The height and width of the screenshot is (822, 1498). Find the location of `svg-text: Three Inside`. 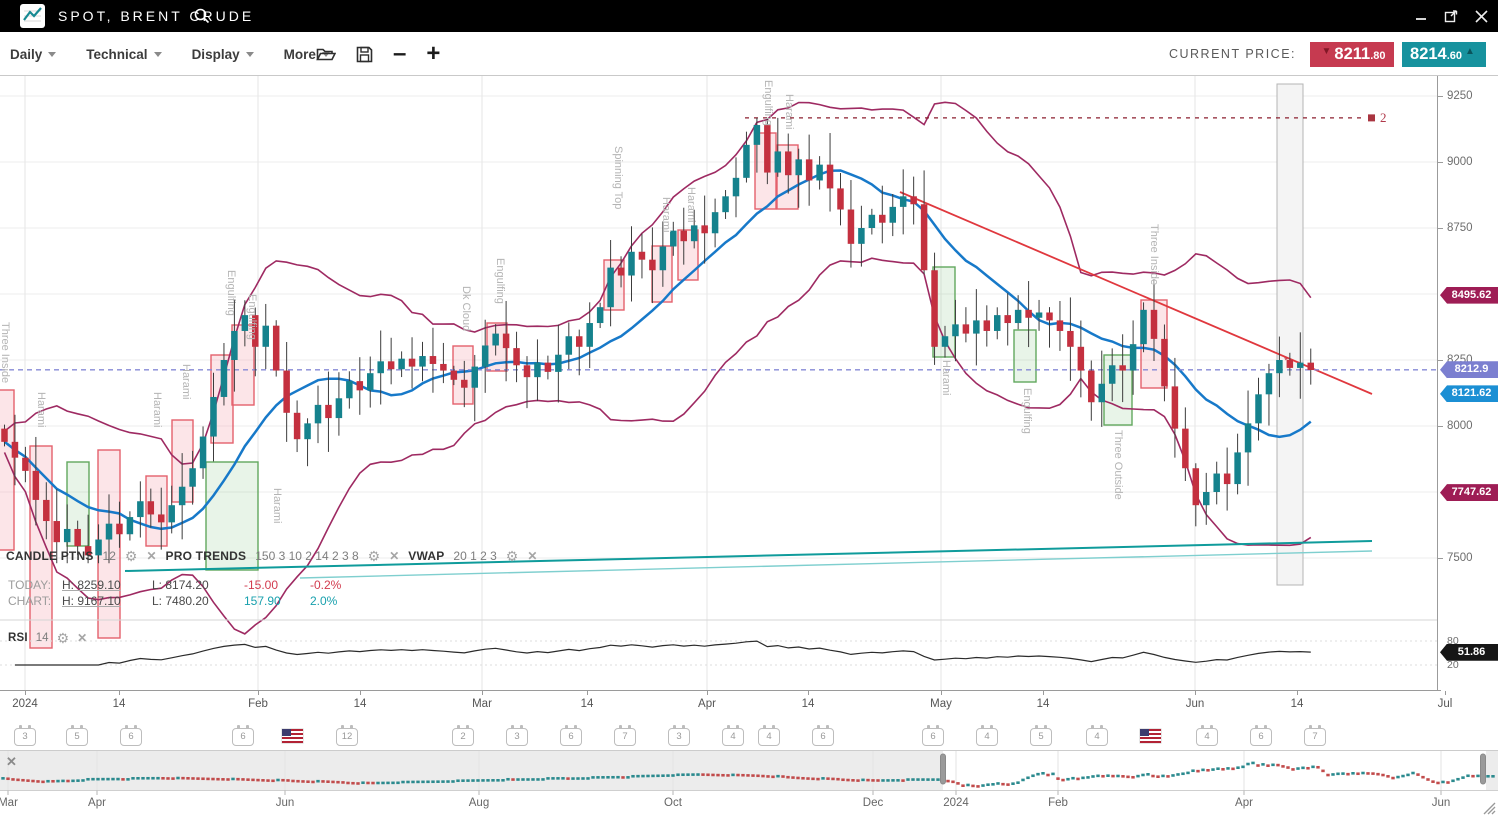

svg-text: Three Inside is located at coordinates (5, 352).